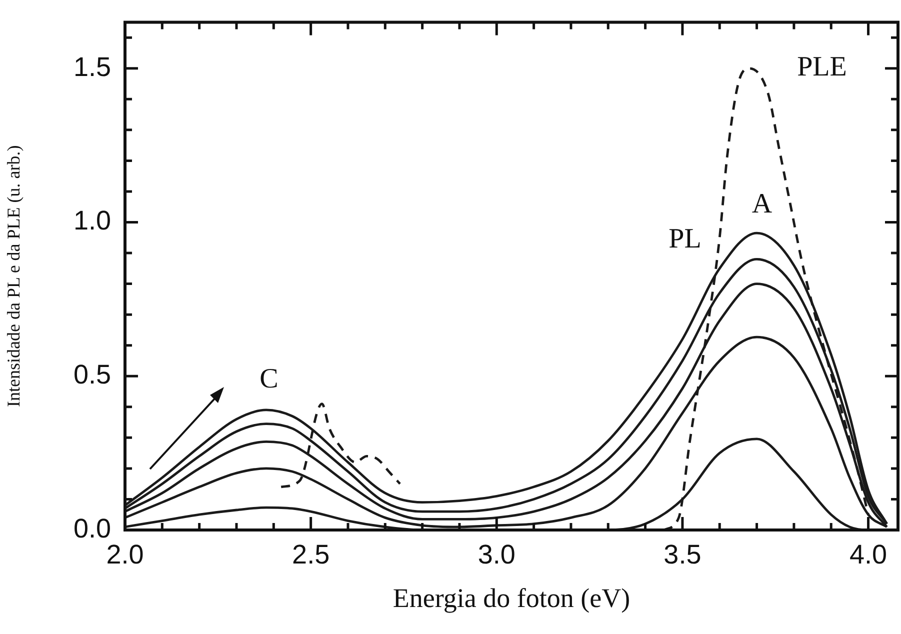 Image resolution: width=901 pixels, height=634 pixels. I want to click on x-tick-label: 4.0, so click(868, 555).